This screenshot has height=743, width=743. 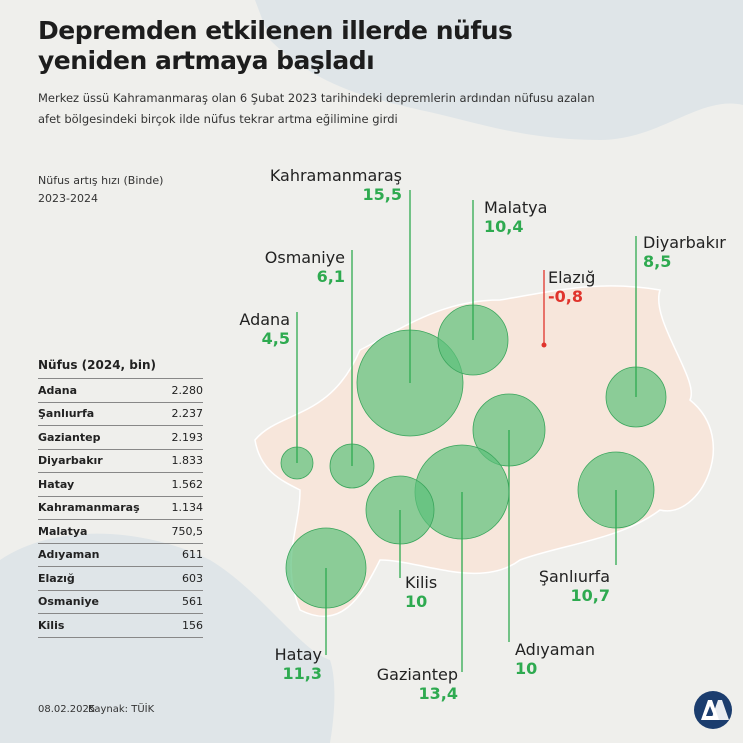 I want to click on province-label: Malatya 10,4, so click(x=515, y=217).